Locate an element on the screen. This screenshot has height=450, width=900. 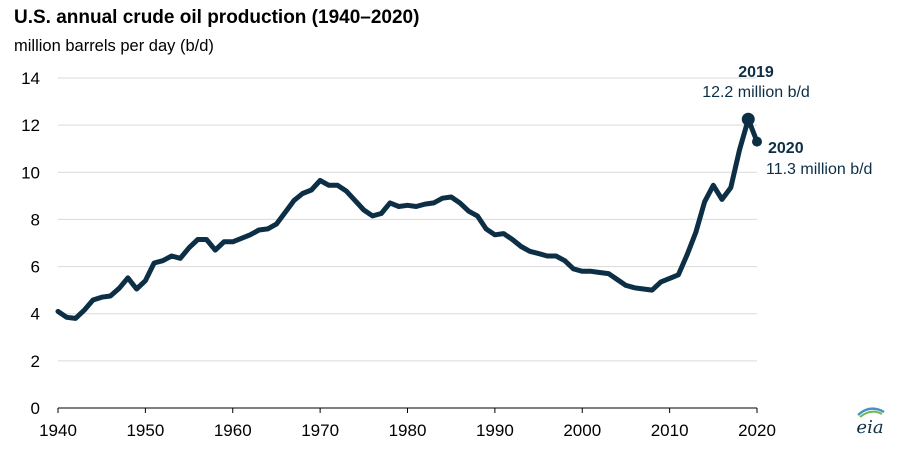
logo-arc-green is located at coordinates (871, 414).